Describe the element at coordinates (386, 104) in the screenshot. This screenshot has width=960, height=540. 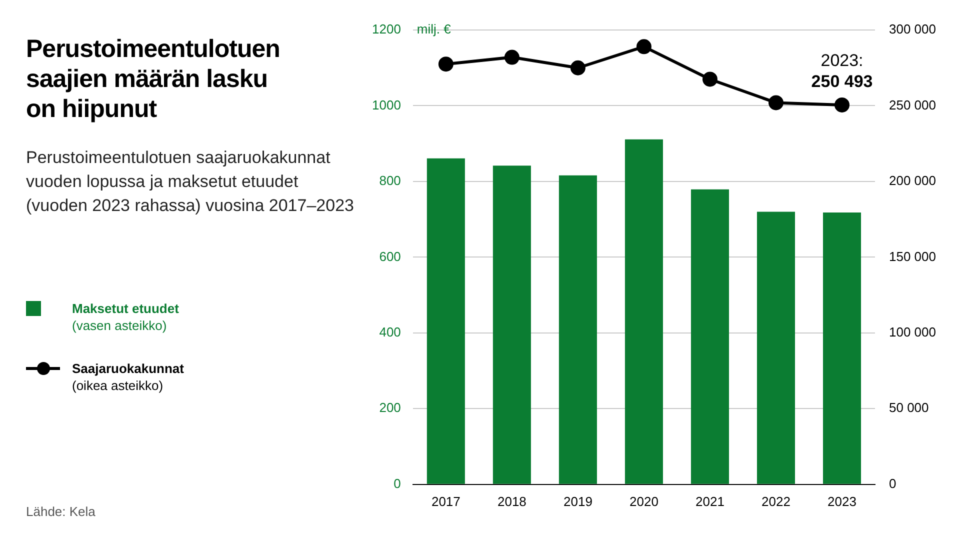
I see `y-tick-label: 1000` at that location.